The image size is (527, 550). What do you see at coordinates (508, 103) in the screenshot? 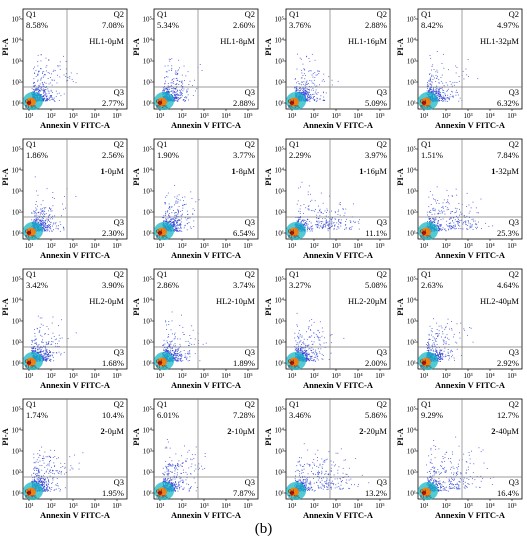
I see `q3-value: 6.32%` at bounding box center [508, 103].